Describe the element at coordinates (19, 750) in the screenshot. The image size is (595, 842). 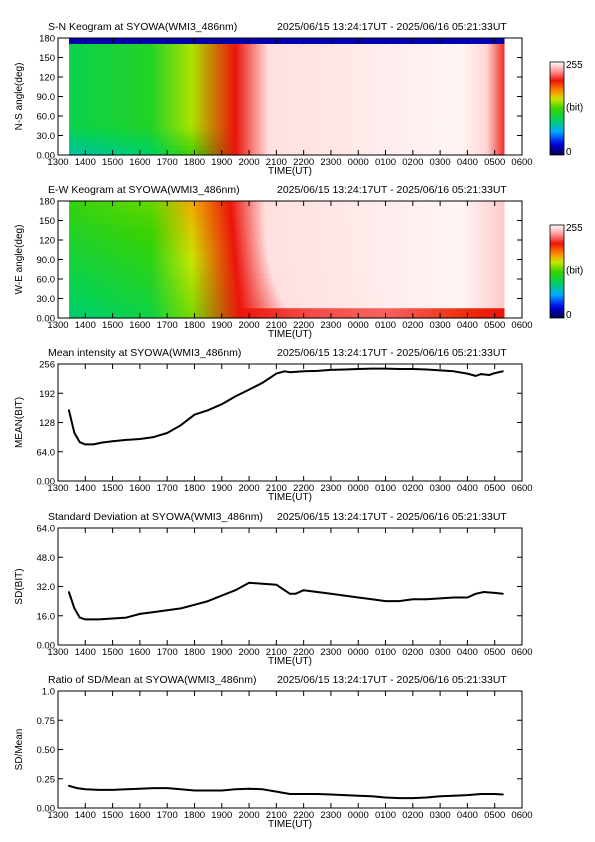
I see `y-axis-label: SD/Mean` at that location.